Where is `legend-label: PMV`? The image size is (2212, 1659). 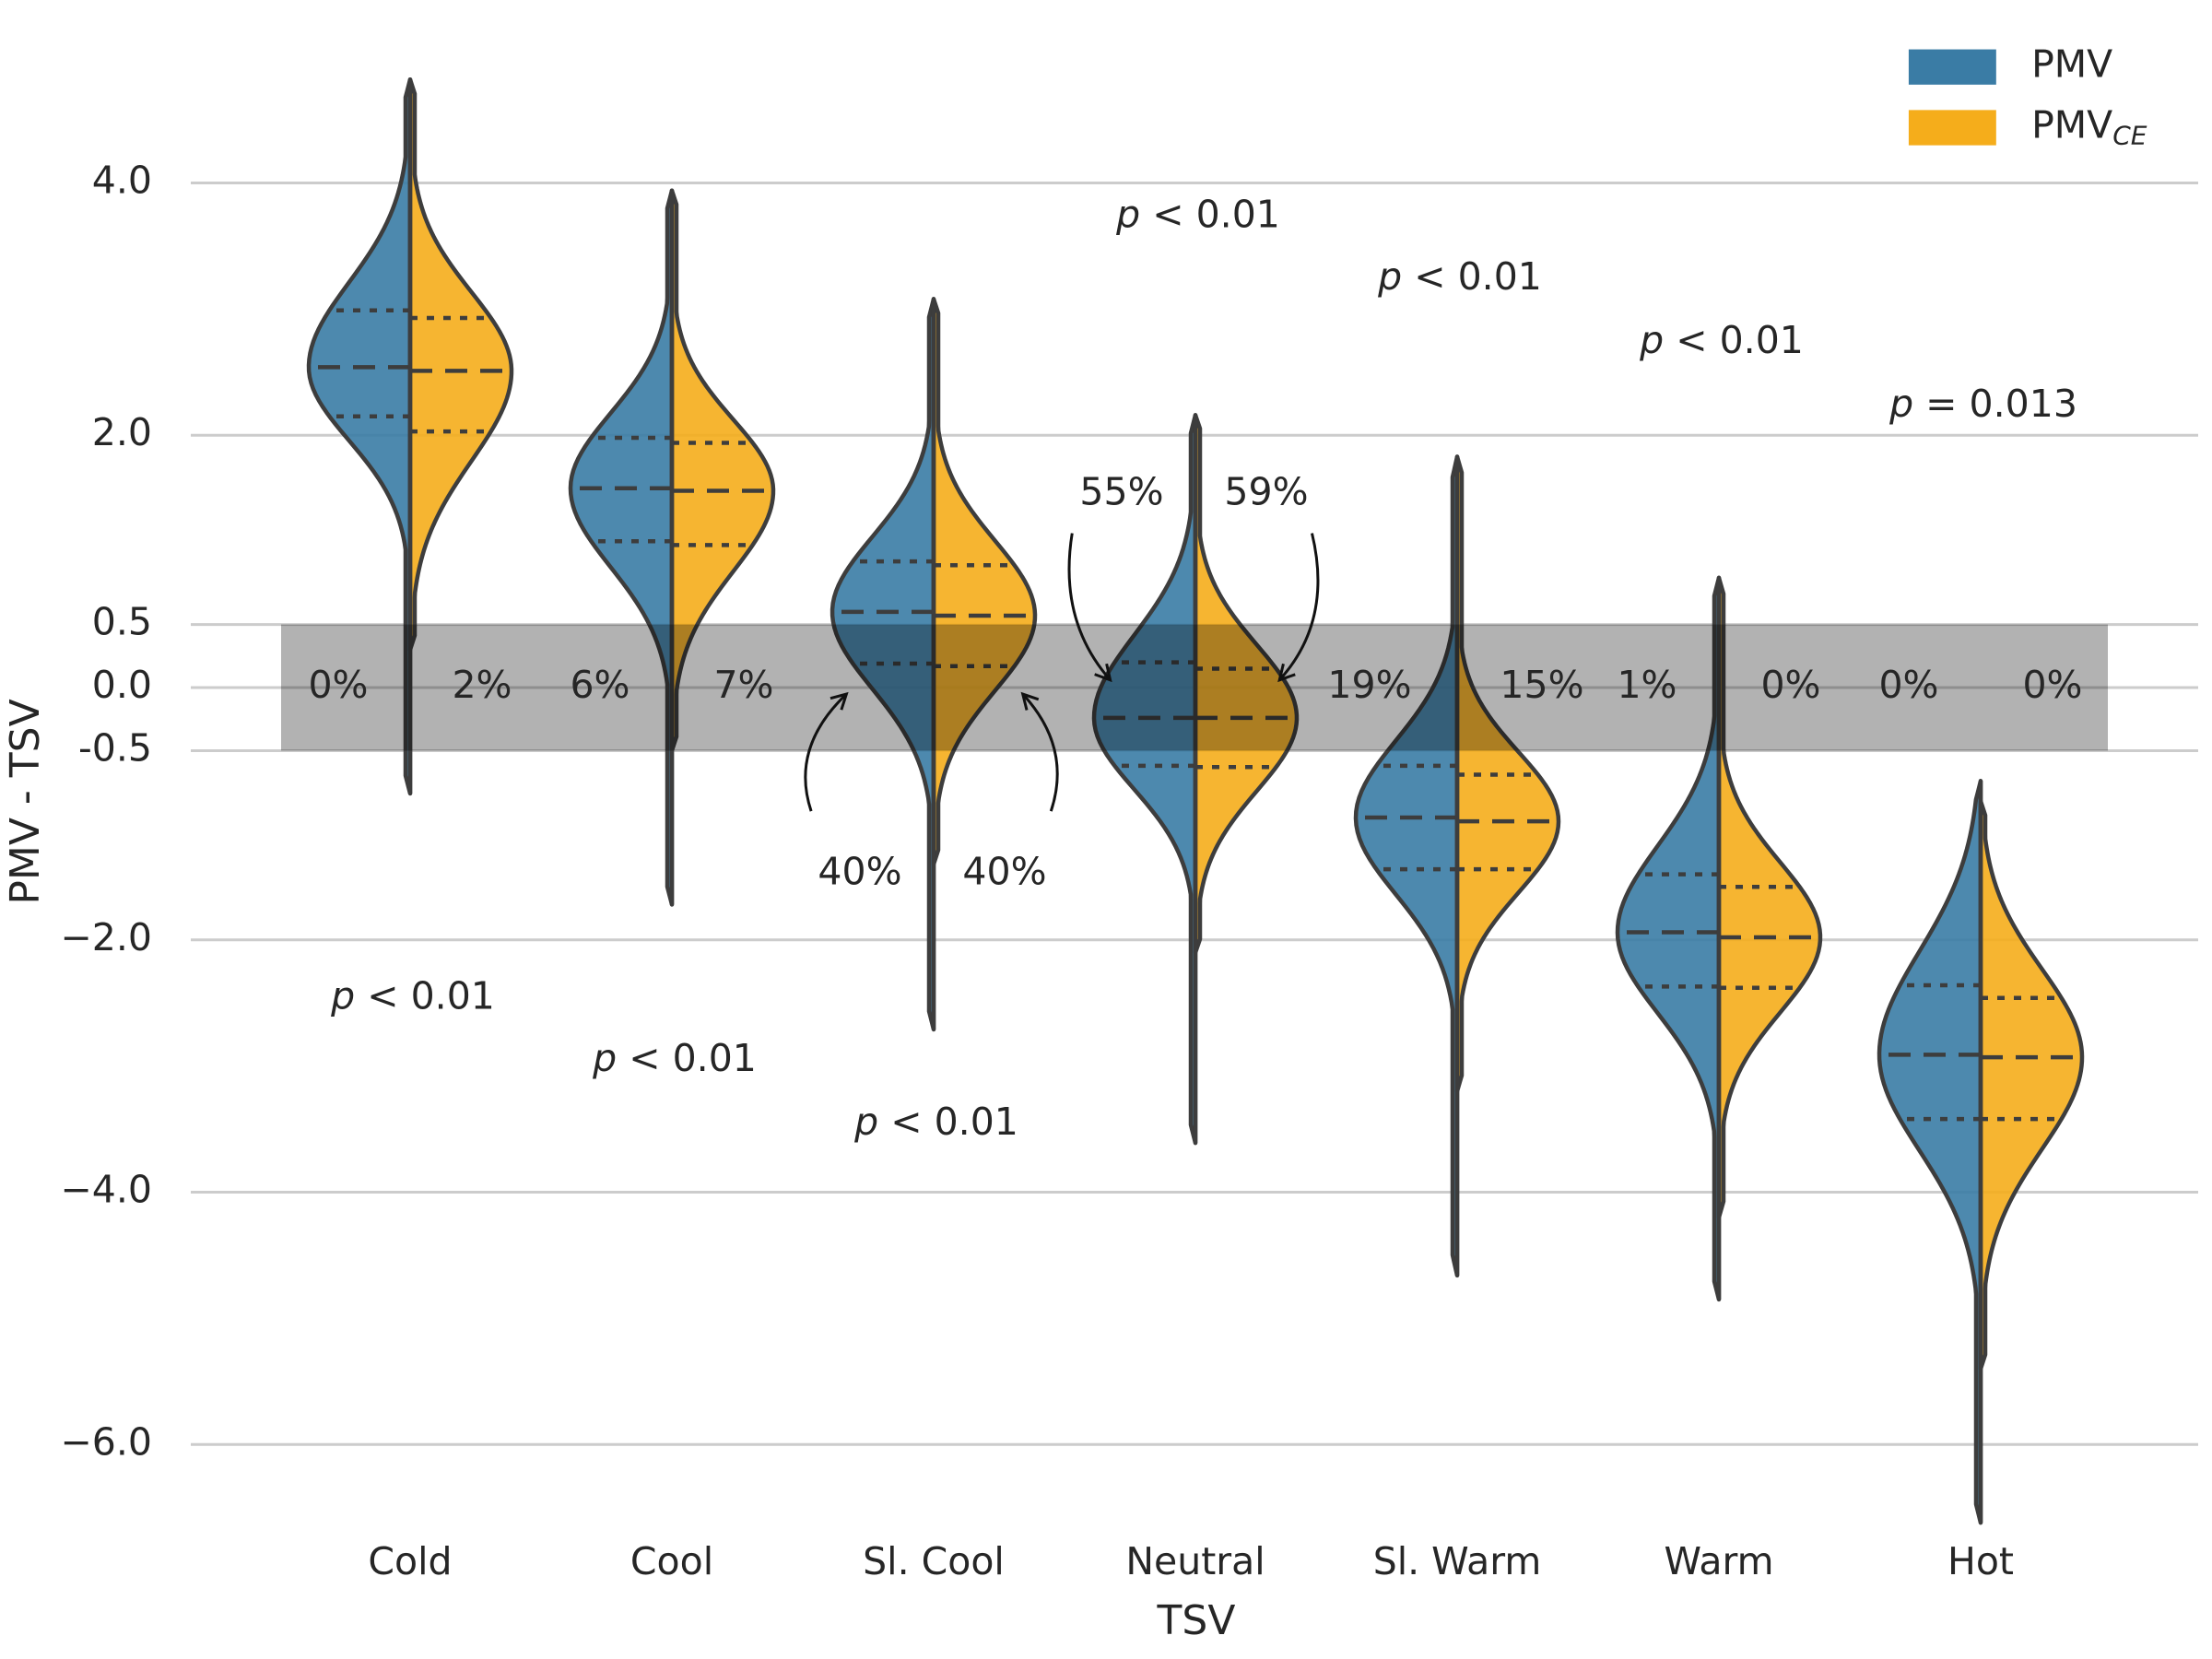
legend-label: PMV is located at coordinates (2071, 64).